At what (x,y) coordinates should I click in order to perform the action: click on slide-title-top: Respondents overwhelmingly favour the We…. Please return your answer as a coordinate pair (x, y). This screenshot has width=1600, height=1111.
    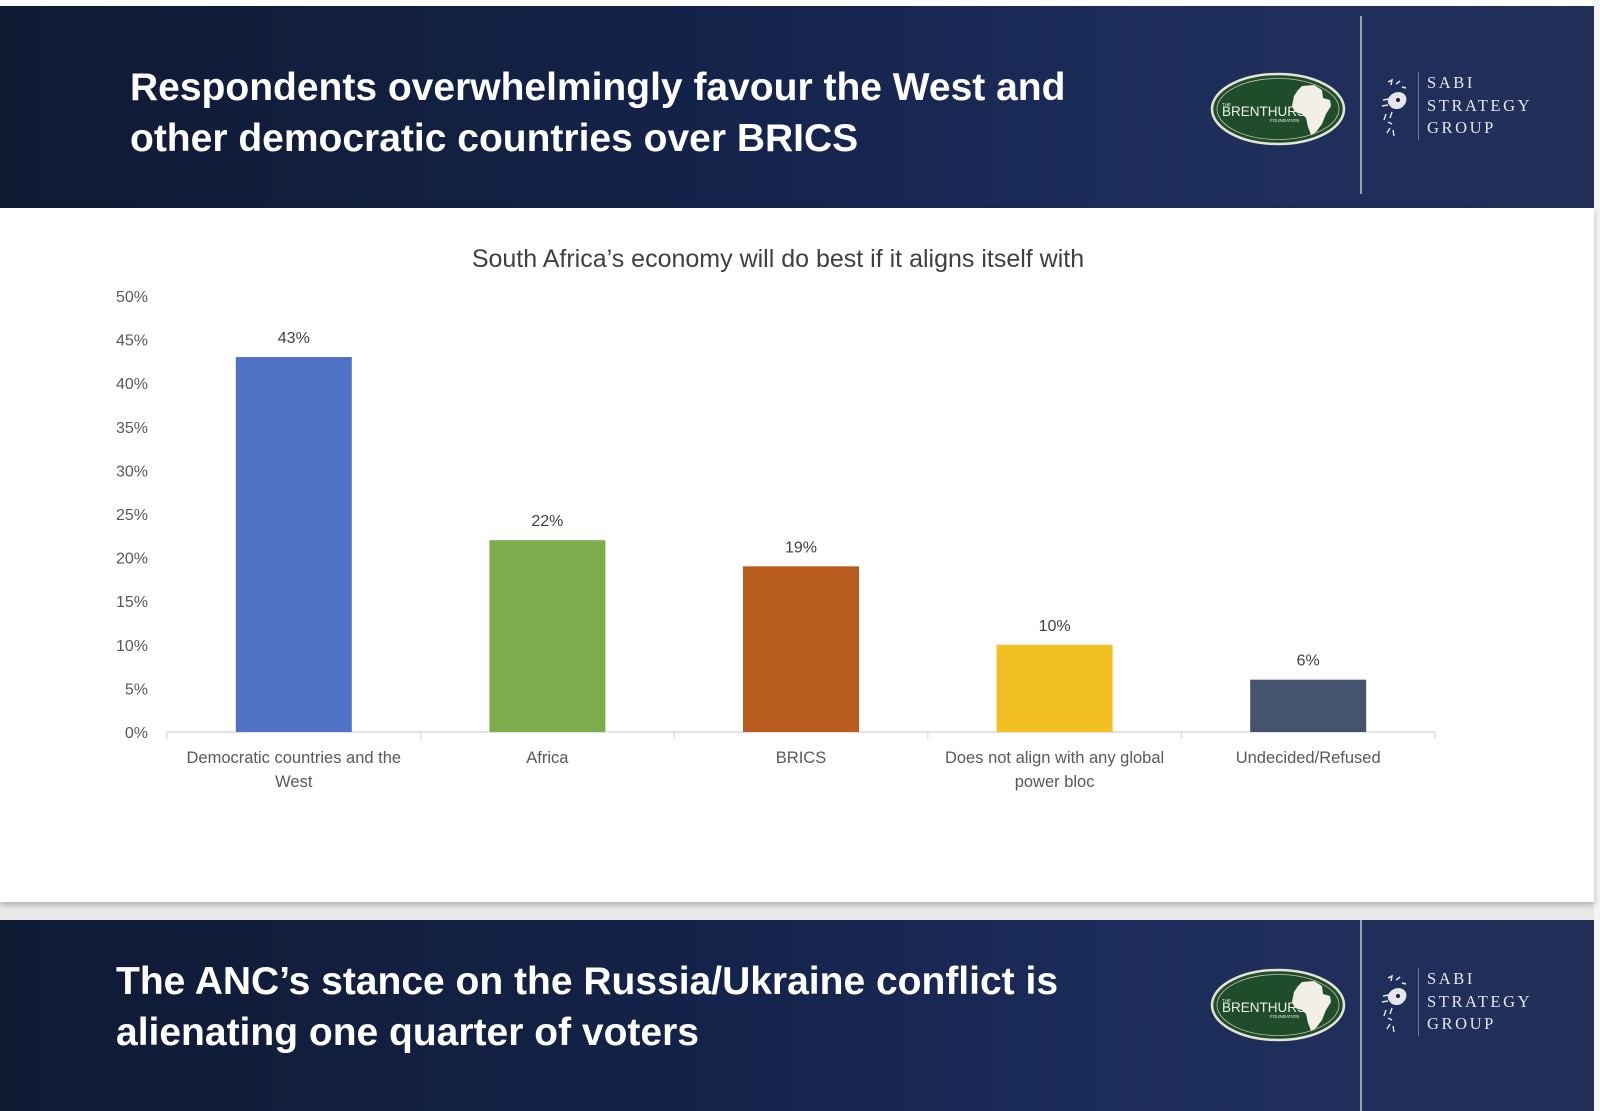
    Looking at the image, I should click on (597, 113).